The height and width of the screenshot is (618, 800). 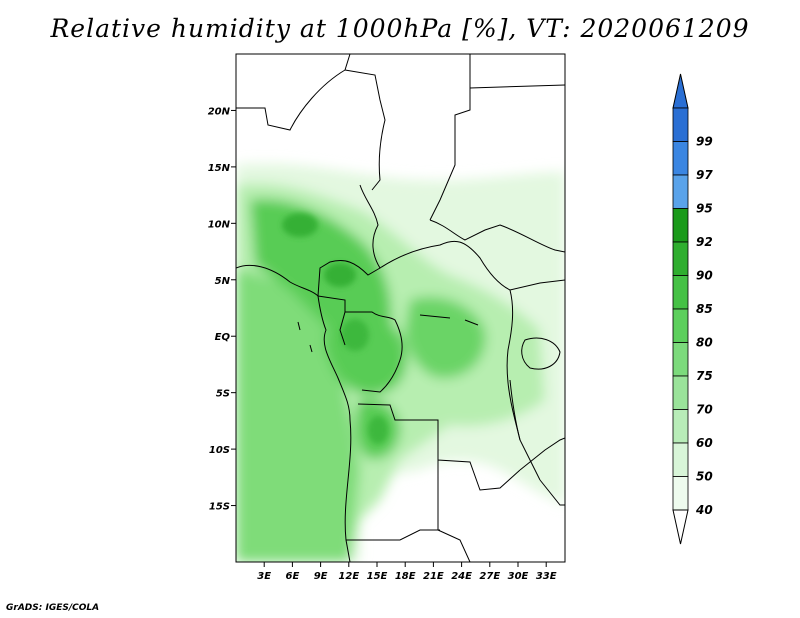 What do you see at coordinates (497, 236) in the screenshot?
I see `border-sudan` at bounding box center [497, 236].